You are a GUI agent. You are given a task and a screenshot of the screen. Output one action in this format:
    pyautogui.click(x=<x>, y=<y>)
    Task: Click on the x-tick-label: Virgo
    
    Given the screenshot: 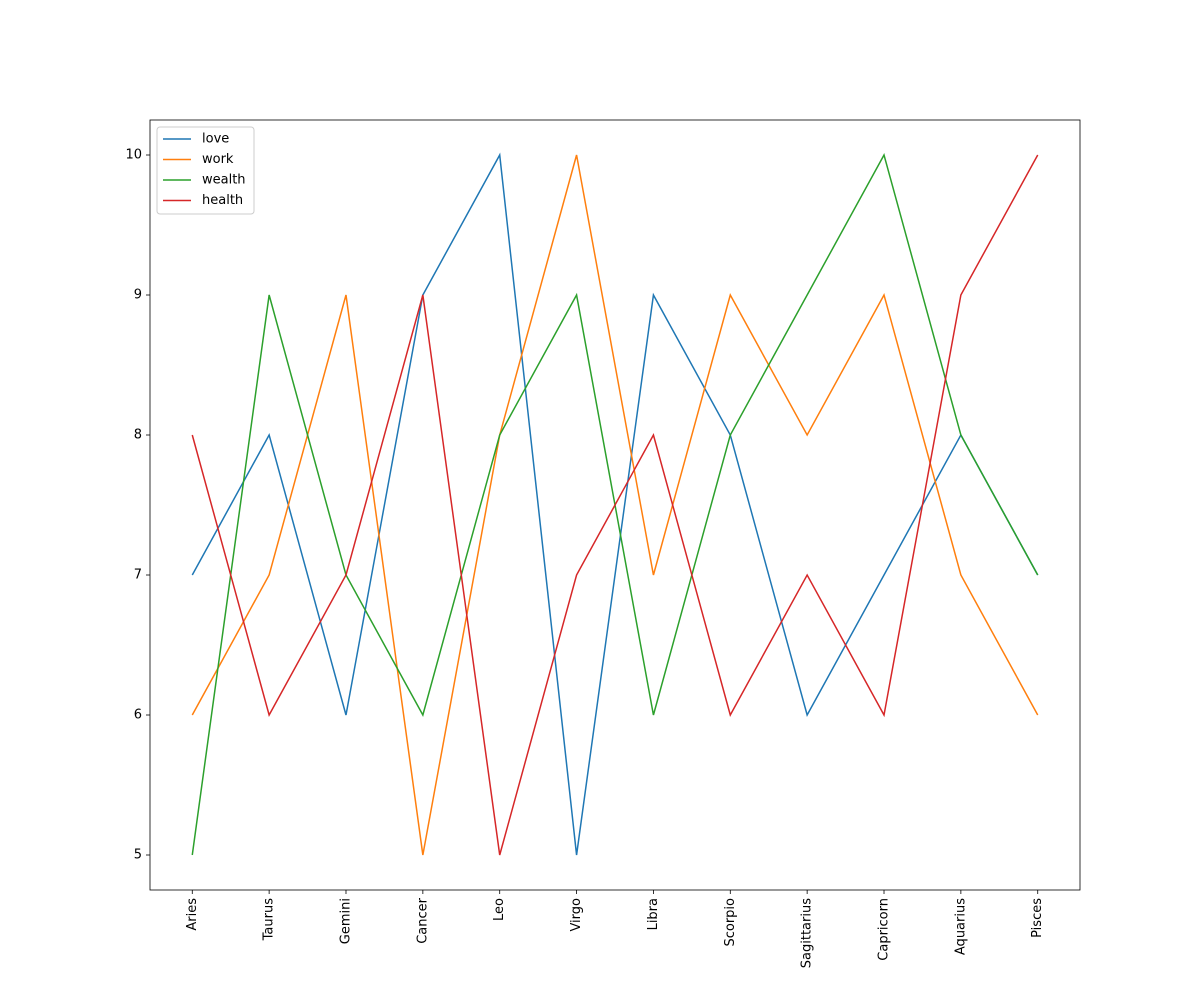 What is the action you would take?
    pyautogui.click(x=576, y=915)
    